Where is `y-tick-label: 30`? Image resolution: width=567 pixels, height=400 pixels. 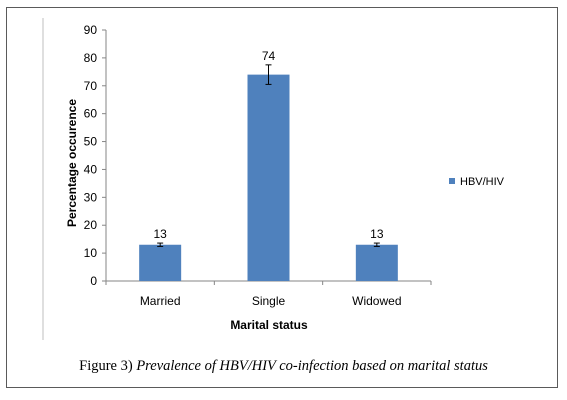 y-tick-label: 30 is located at coordinates (91, 197).